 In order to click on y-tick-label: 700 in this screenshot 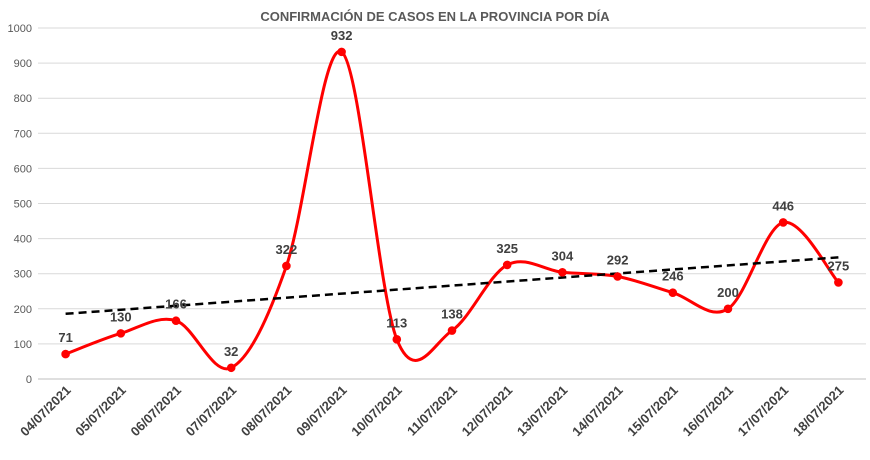, I will do `click(23, 134)`.